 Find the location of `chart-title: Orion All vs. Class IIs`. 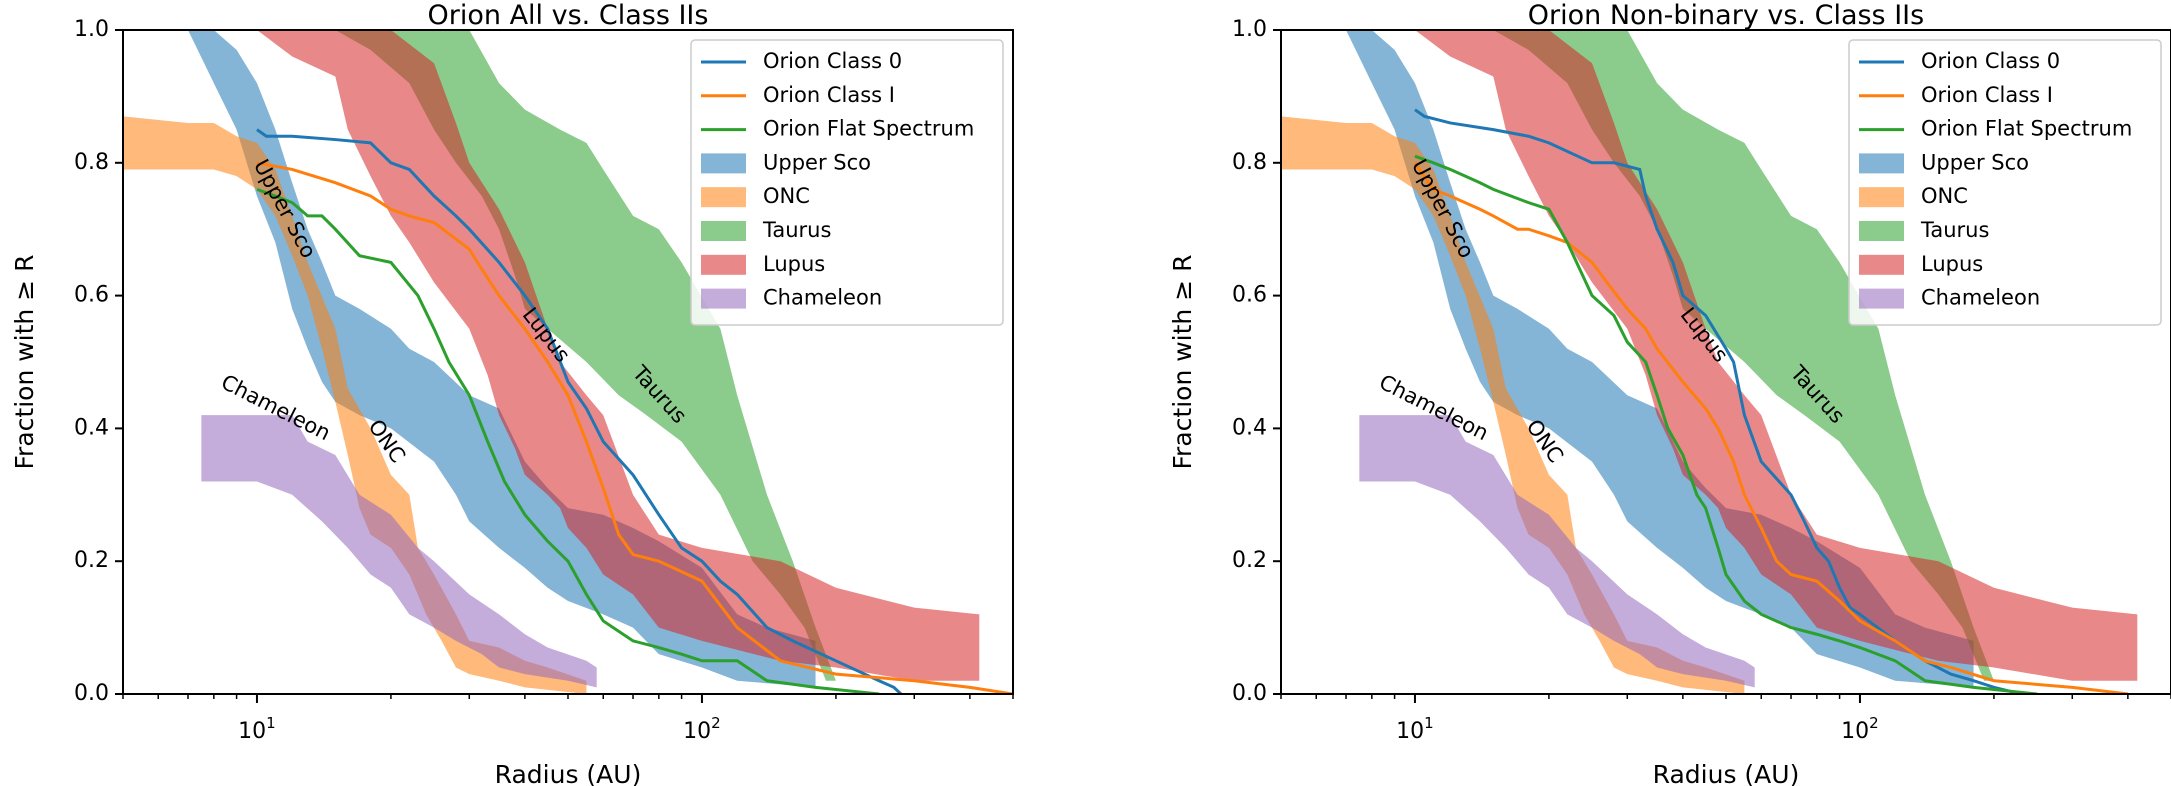

chart-title: Orion All vs. Class IIs is located at coordinates (568, 15).